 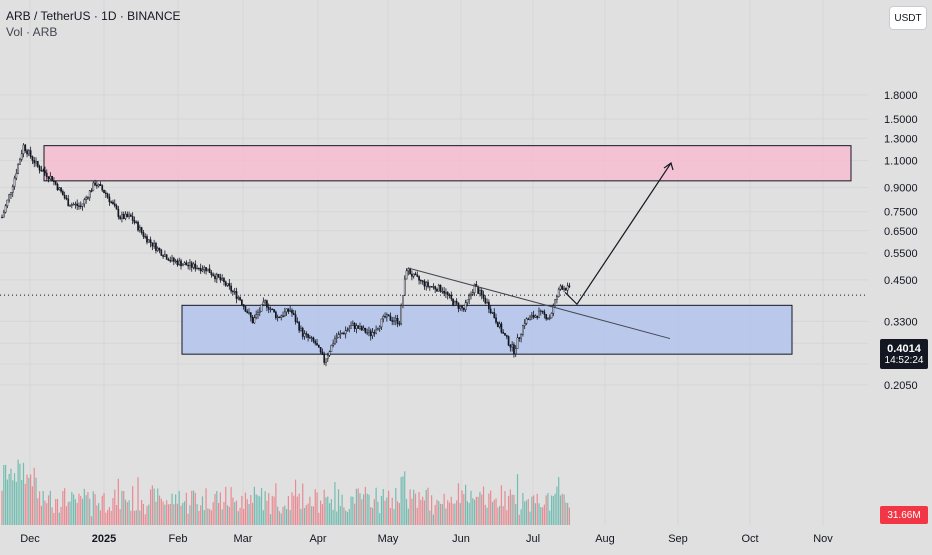 I want to click on time-tick-label: May, so click(x=388, y=539).